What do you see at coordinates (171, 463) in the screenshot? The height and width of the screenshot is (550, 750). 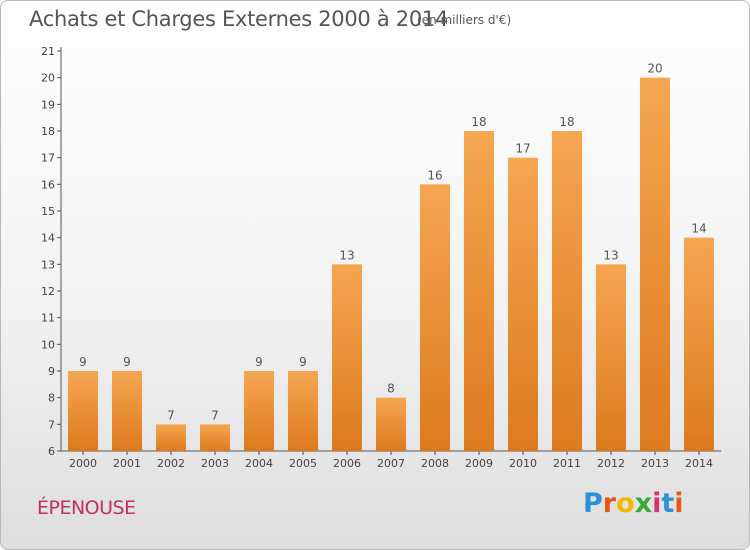 I see `x-tick-label: 2002` at bounding box center [171, 463].